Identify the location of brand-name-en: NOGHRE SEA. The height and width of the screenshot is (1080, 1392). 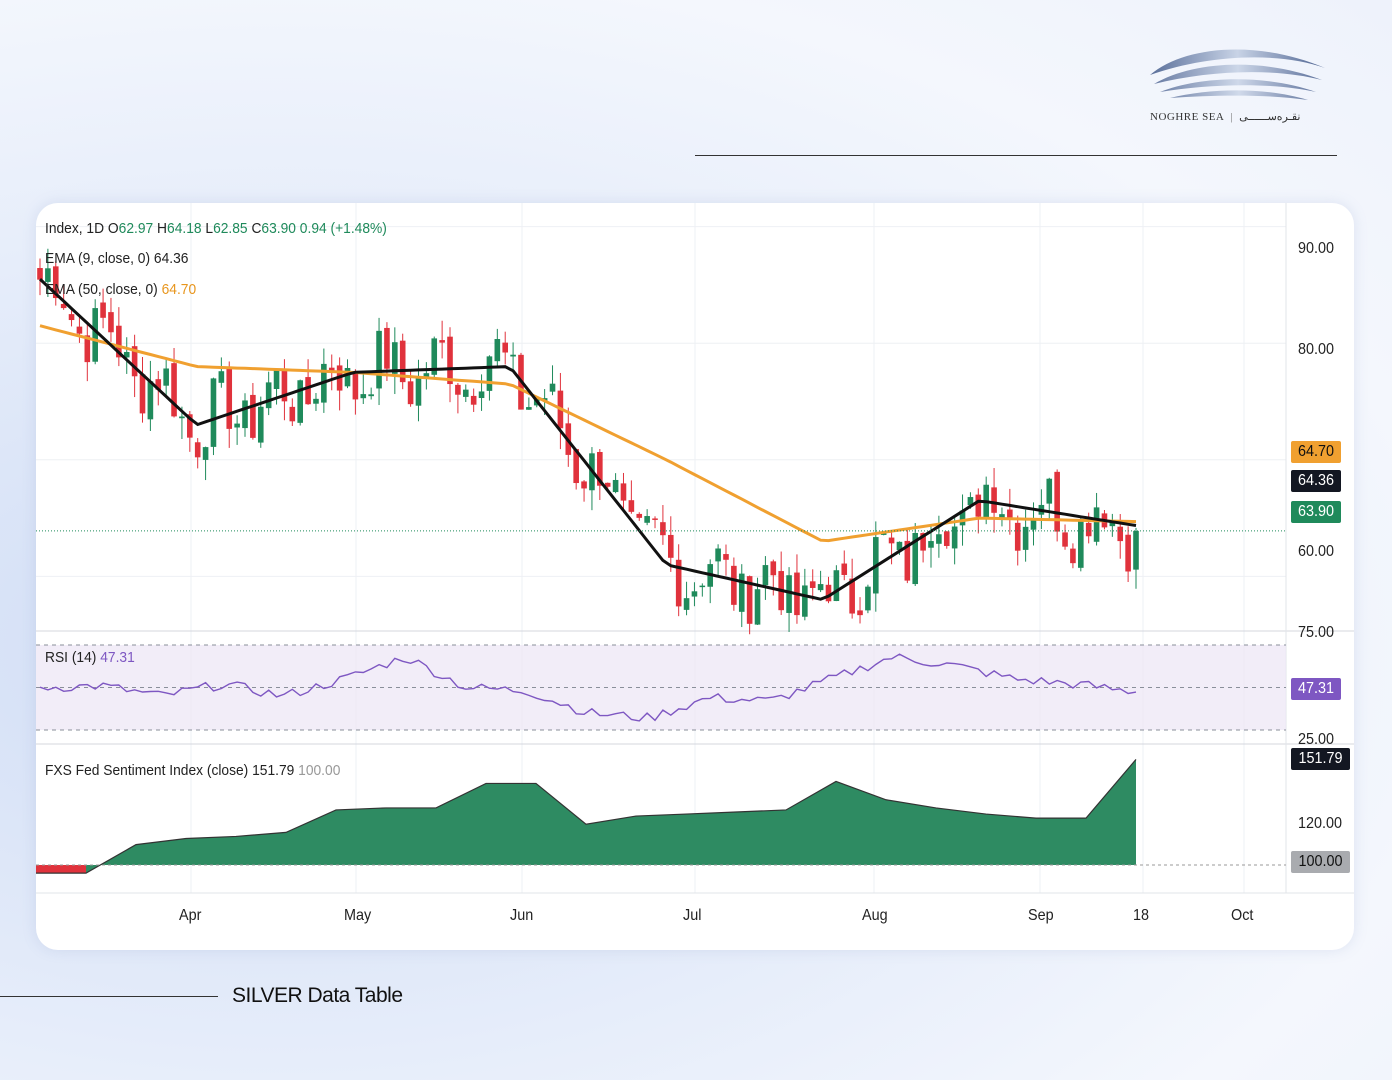
(1187, 117).